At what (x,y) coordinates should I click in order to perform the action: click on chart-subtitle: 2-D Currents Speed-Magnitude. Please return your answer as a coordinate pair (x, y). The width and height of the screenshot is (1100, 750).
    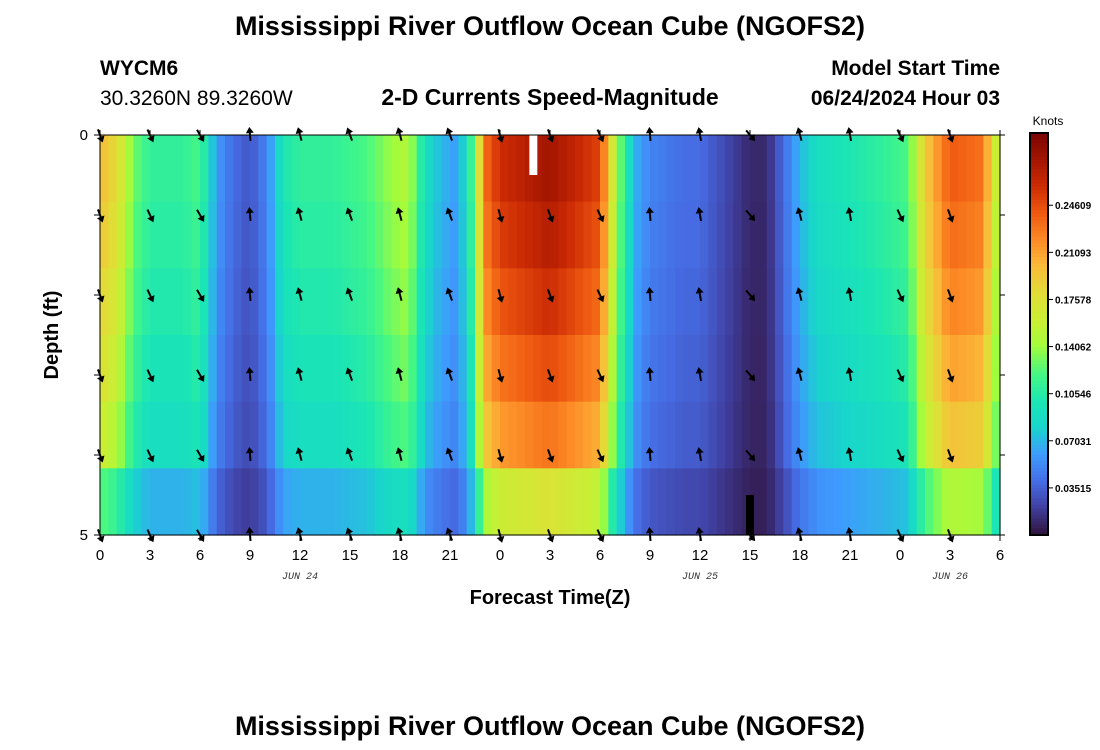
    Looking at the image, I should click on (549, 97).